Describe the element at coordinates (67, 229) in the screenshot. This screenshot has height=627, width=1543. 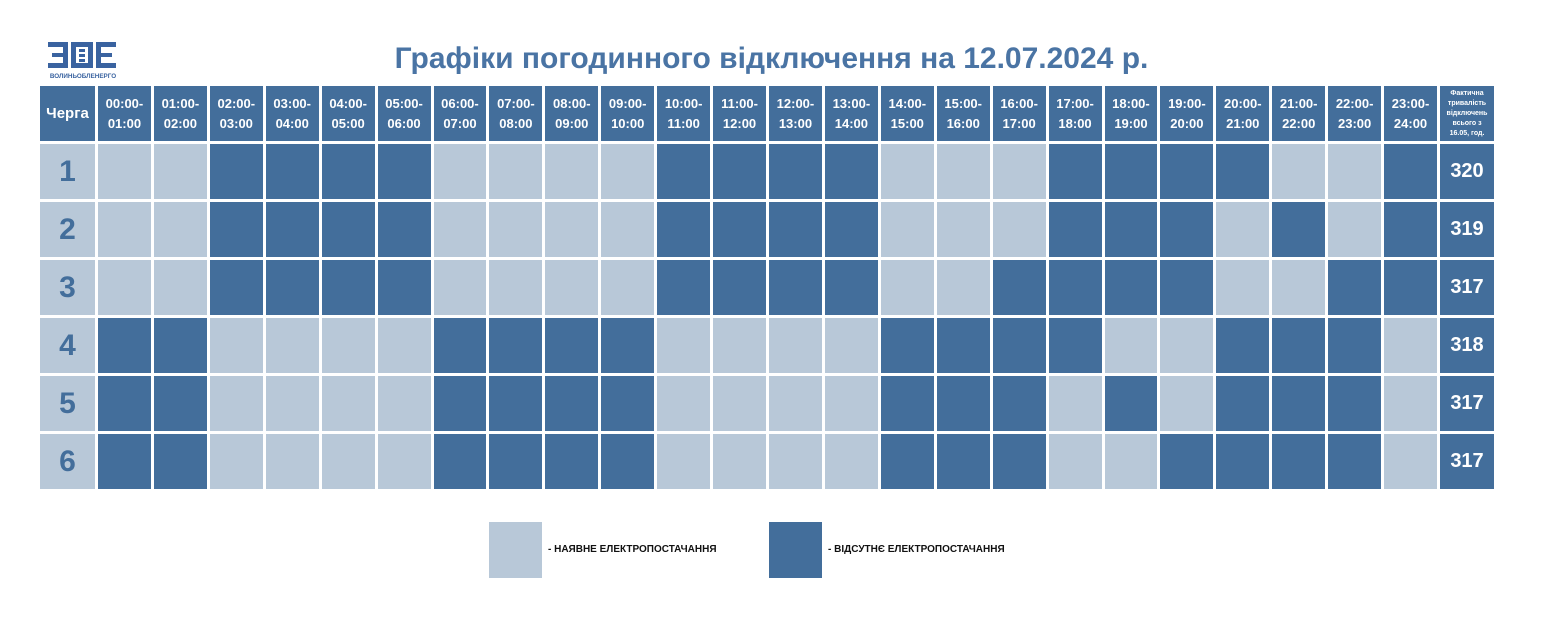
I see `queue-number: 2` at that location.